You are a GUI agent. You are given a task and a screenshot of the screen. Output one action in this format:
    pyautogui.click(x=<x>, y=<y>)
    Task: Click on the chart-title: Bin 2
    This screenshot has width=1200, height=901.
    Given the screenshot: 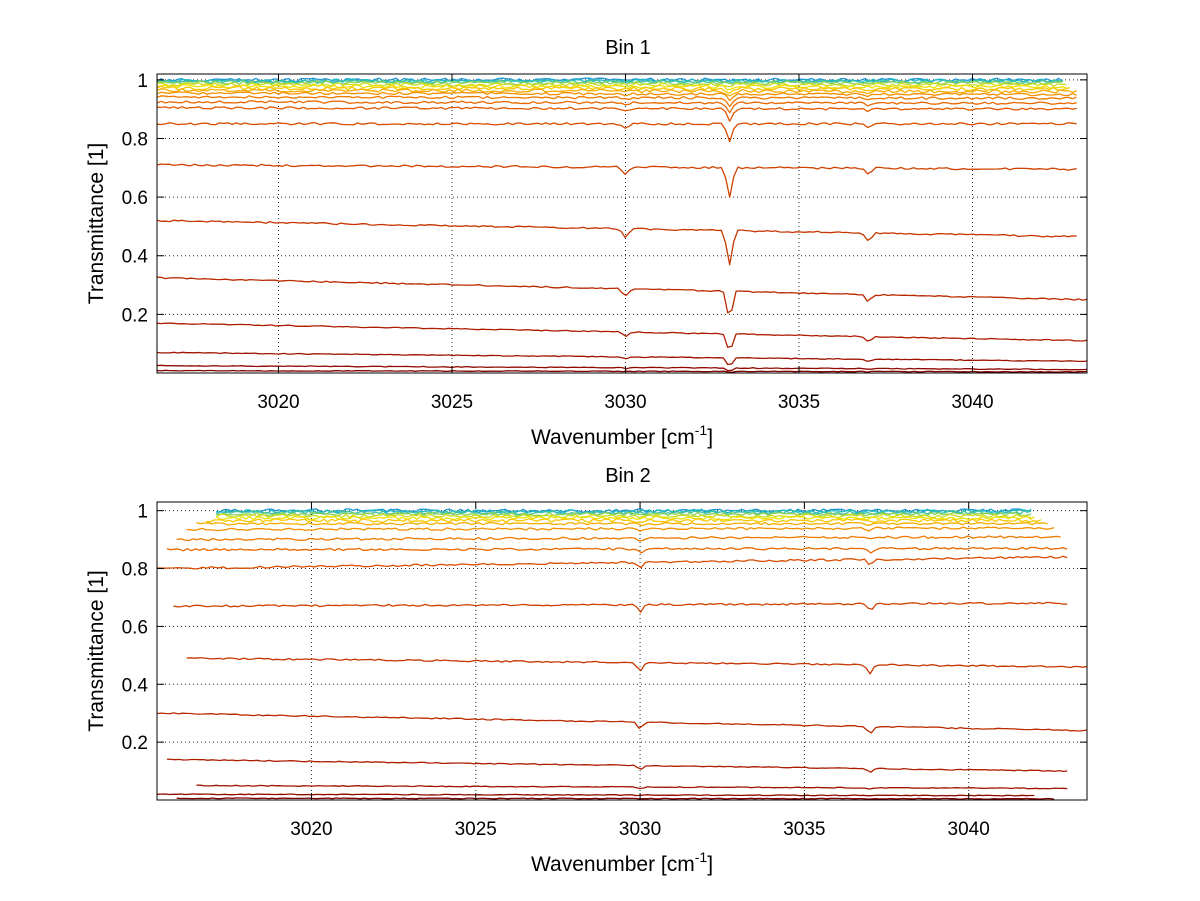 What is the action you would take?
    pyautogui.click(x=628, y=476)
    